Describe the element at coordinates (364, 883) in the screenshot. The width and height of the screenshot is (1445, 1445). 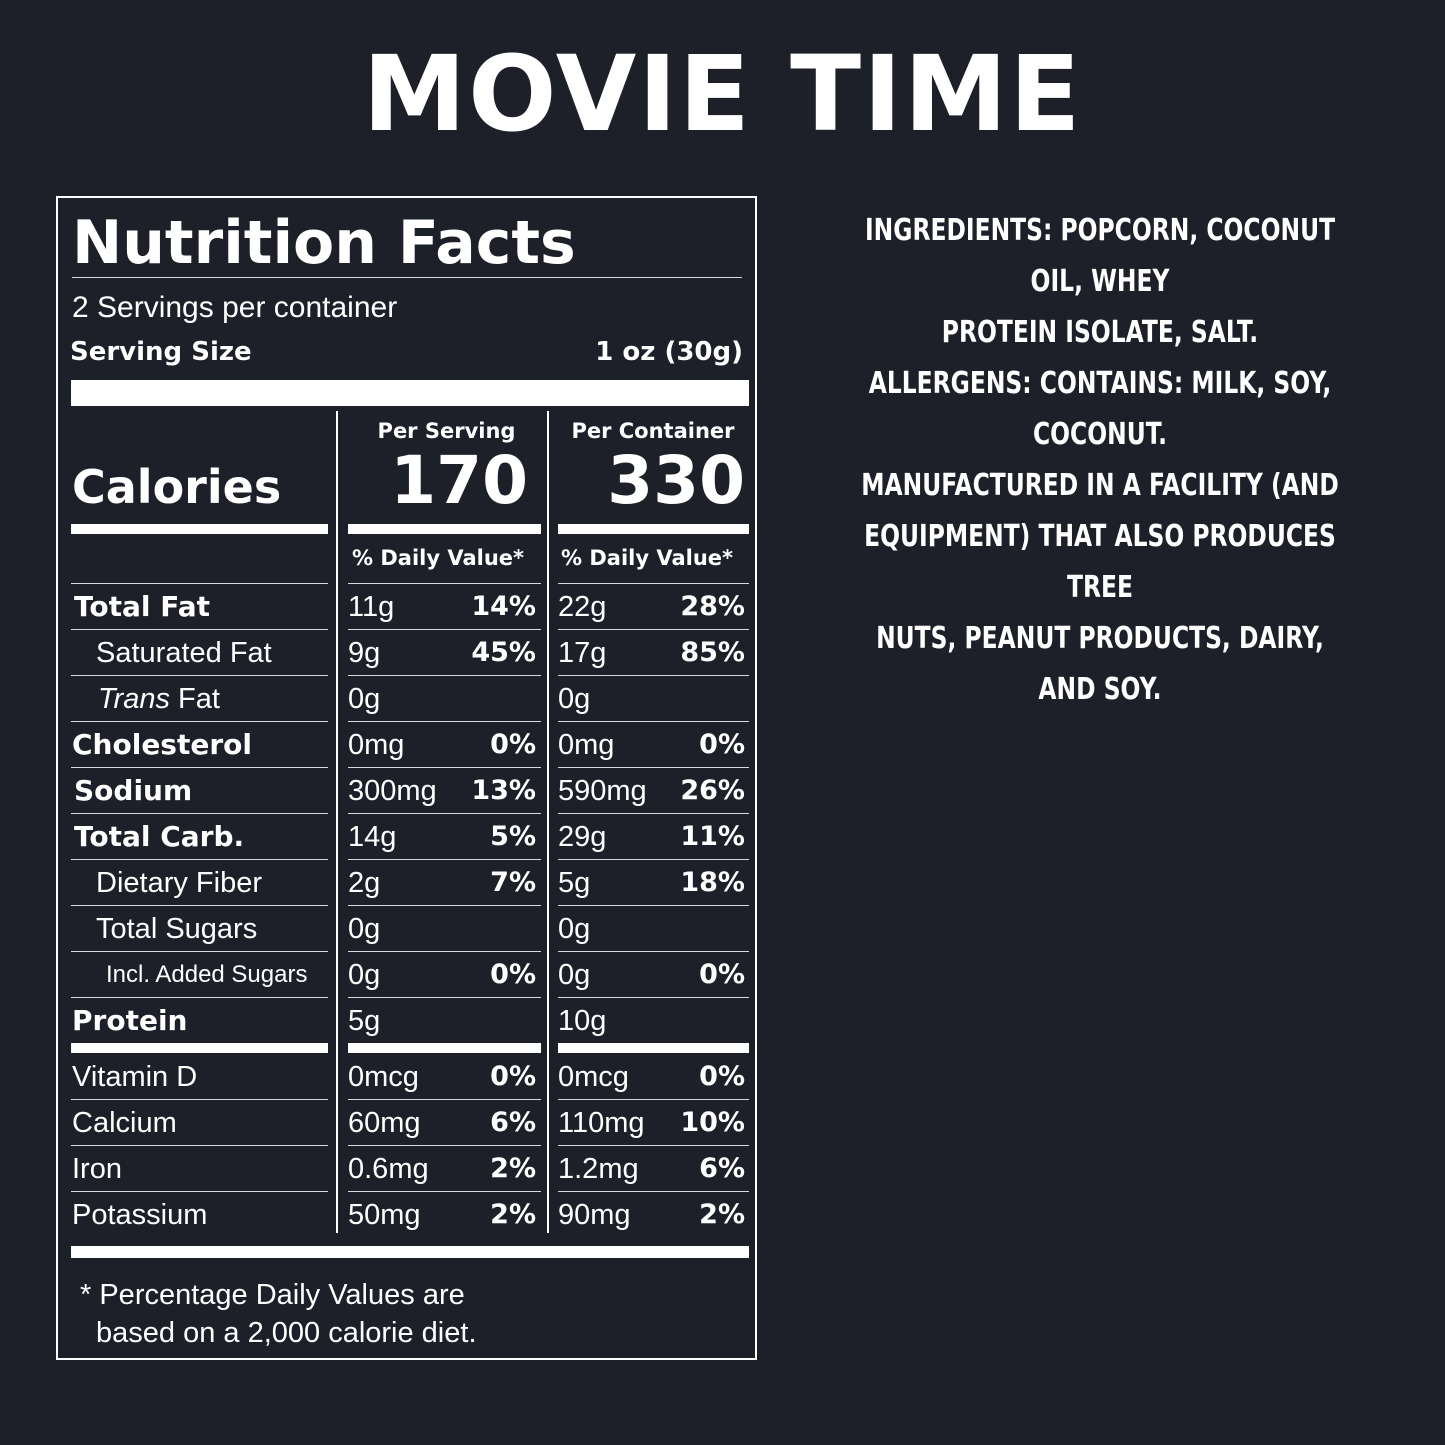
I see `per-serving-amount: 2g` at that location.